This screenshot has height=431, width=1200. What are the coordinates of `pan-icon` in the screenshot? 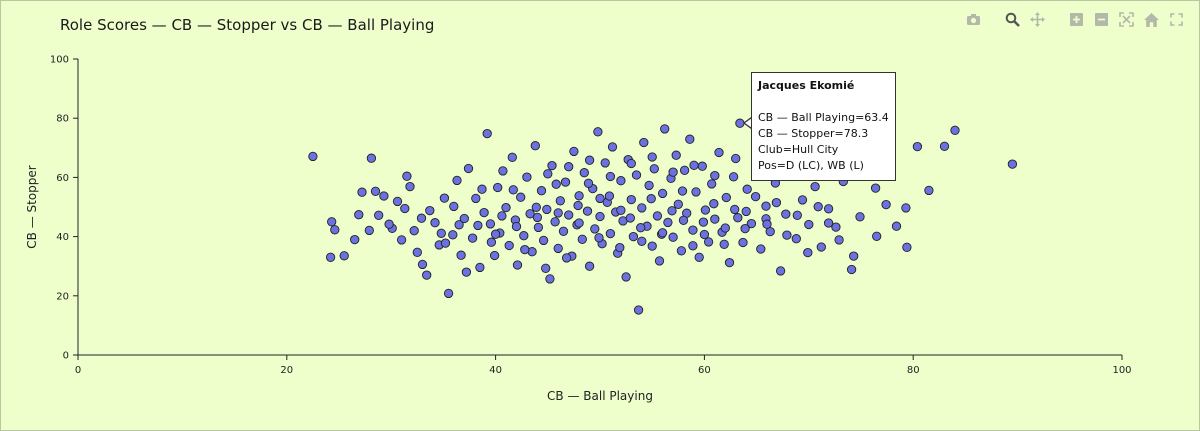 It's located at (1037, 19).